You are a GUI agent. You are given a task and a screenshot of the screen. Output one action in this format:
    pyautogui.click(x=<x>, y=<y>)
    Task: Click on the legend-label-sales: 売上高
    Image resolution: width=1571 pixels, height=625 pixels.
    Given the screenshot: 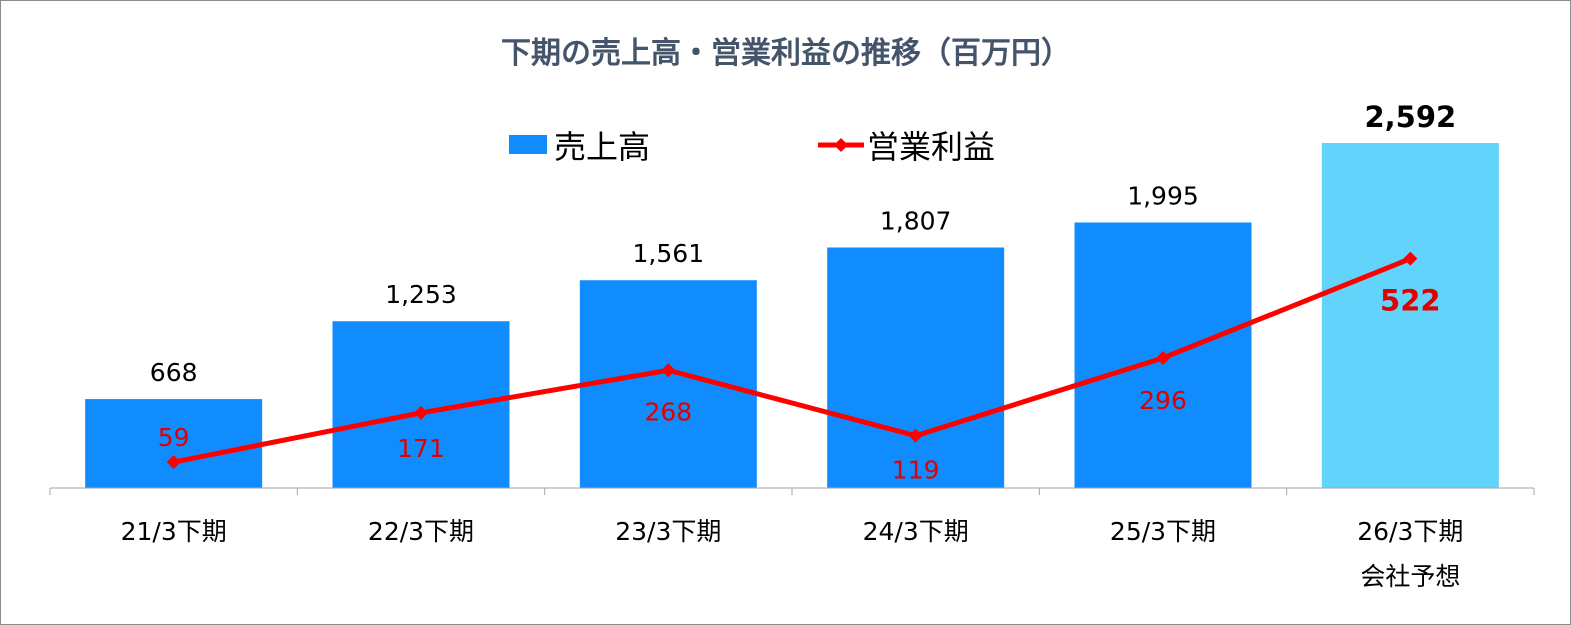 What is the action you would take?
    pyautogui.click(x=602, y=147)
    